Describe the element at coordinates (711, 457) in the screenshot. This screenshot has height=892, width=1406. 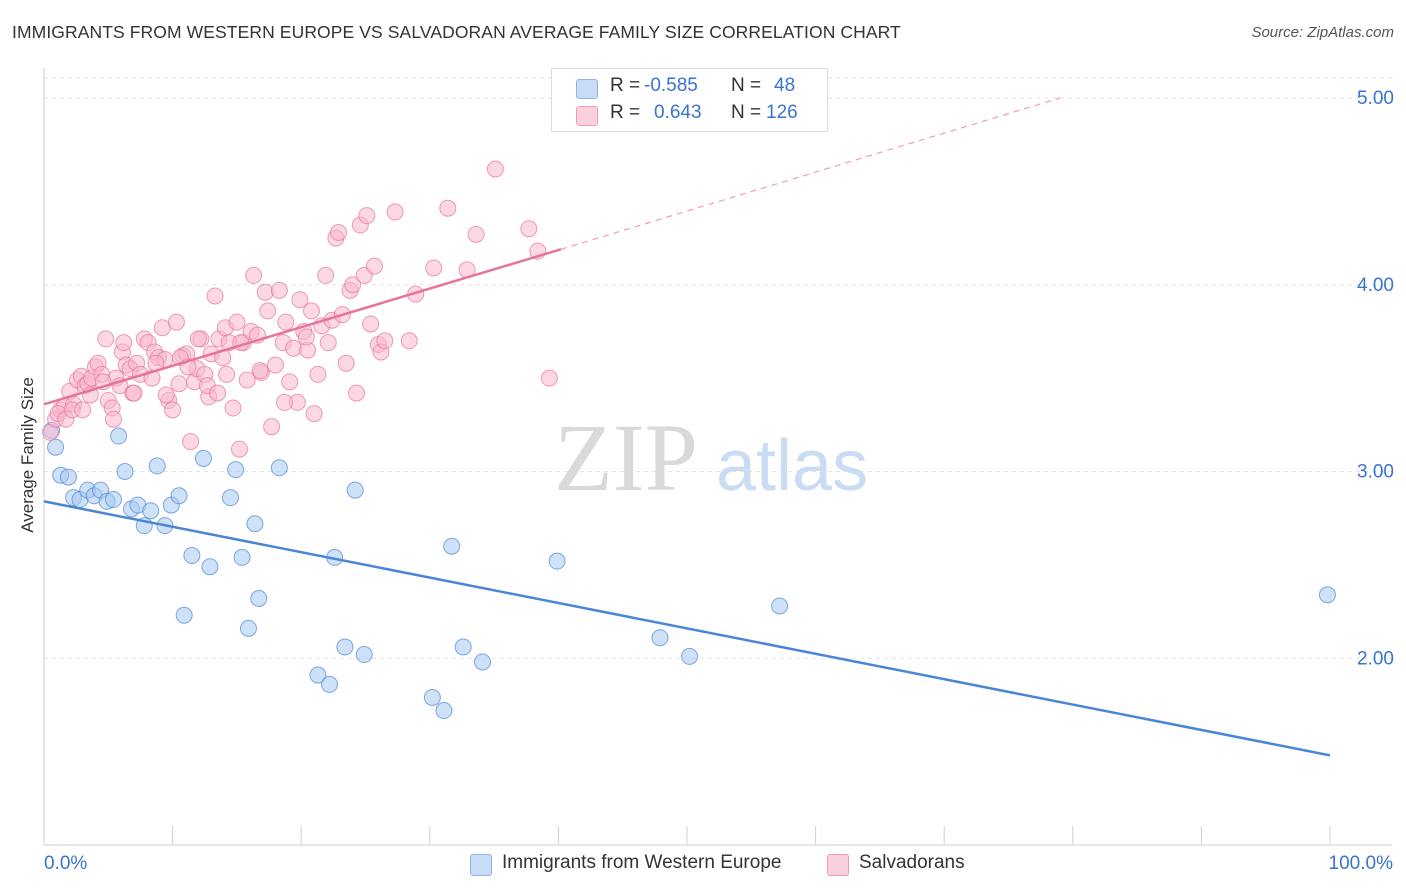
I see `watermark: ZIP atlas` at that location.